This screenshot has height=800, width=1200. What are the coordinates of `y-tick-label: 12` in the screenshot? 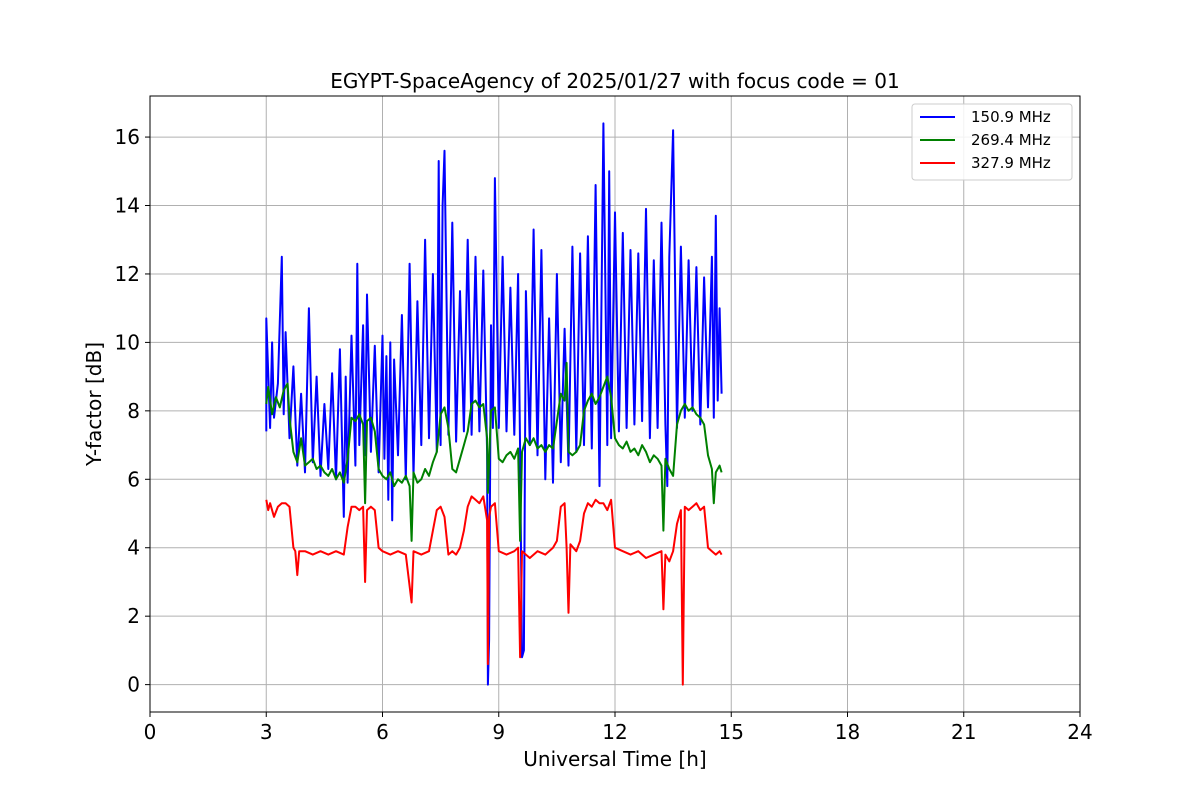 It's located at (127, 274).